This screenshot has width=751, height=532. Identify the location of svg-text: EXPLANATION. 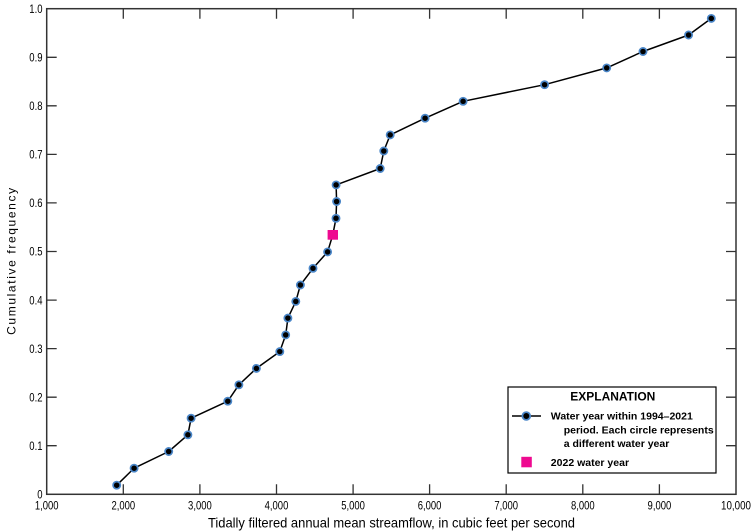
(612, 397).